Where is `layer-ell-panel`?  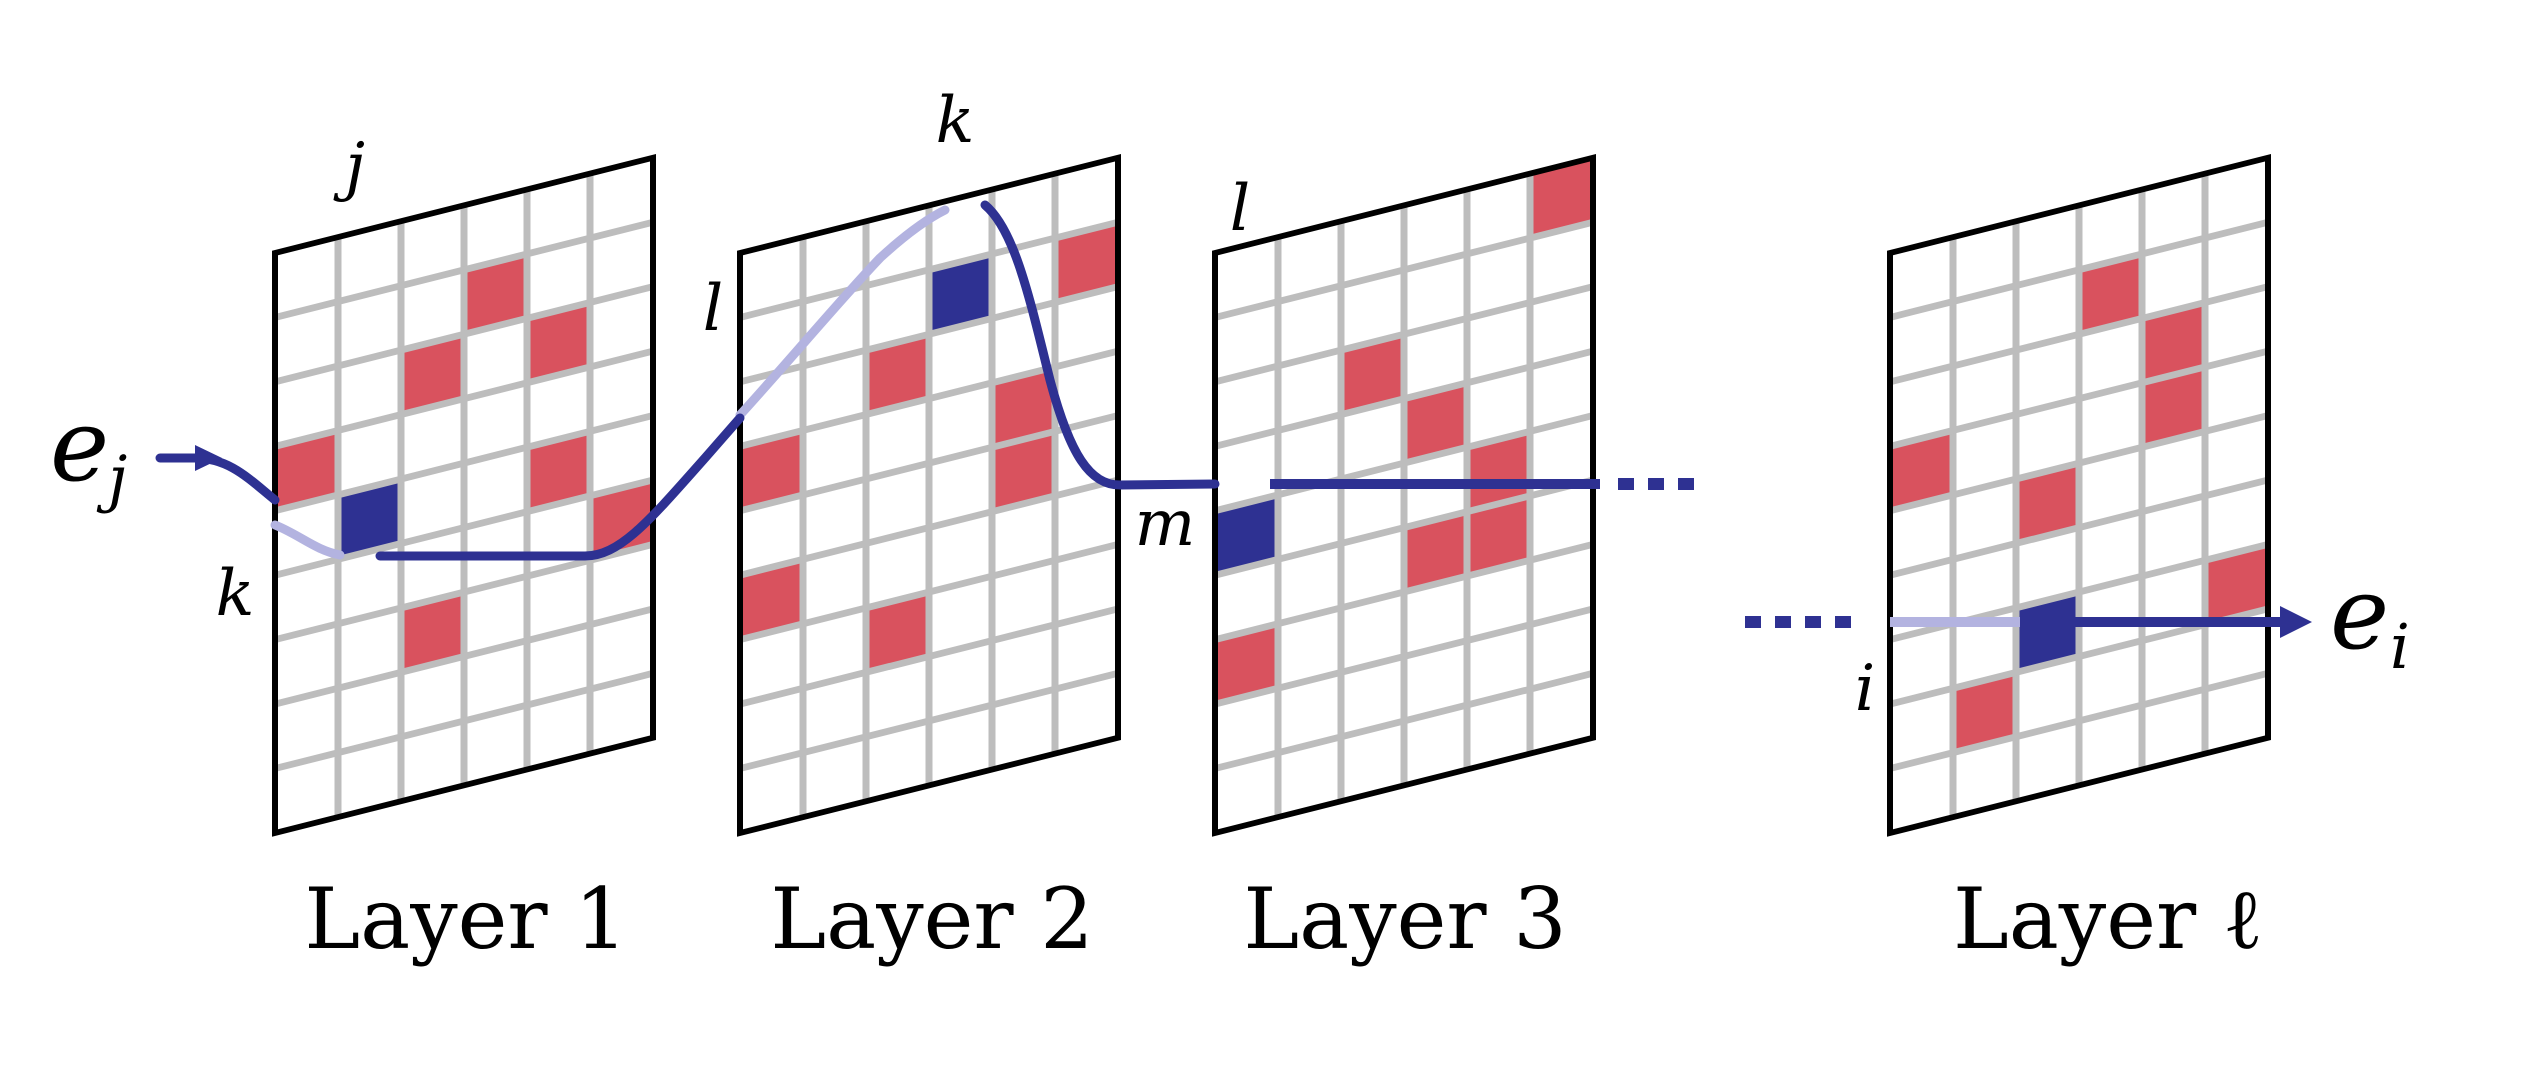
layer-ell-panel is located at coordinates (2079, 495).